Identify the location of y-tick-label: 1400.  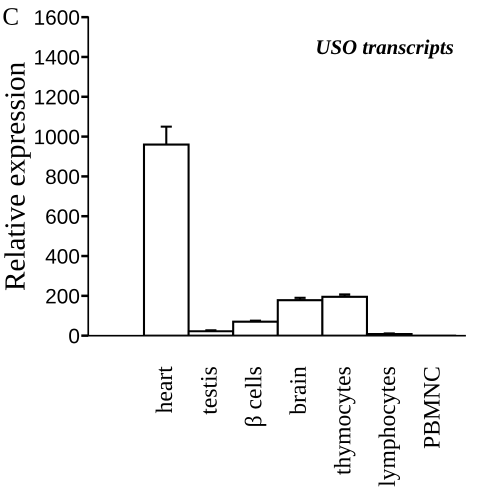
(57, 57).